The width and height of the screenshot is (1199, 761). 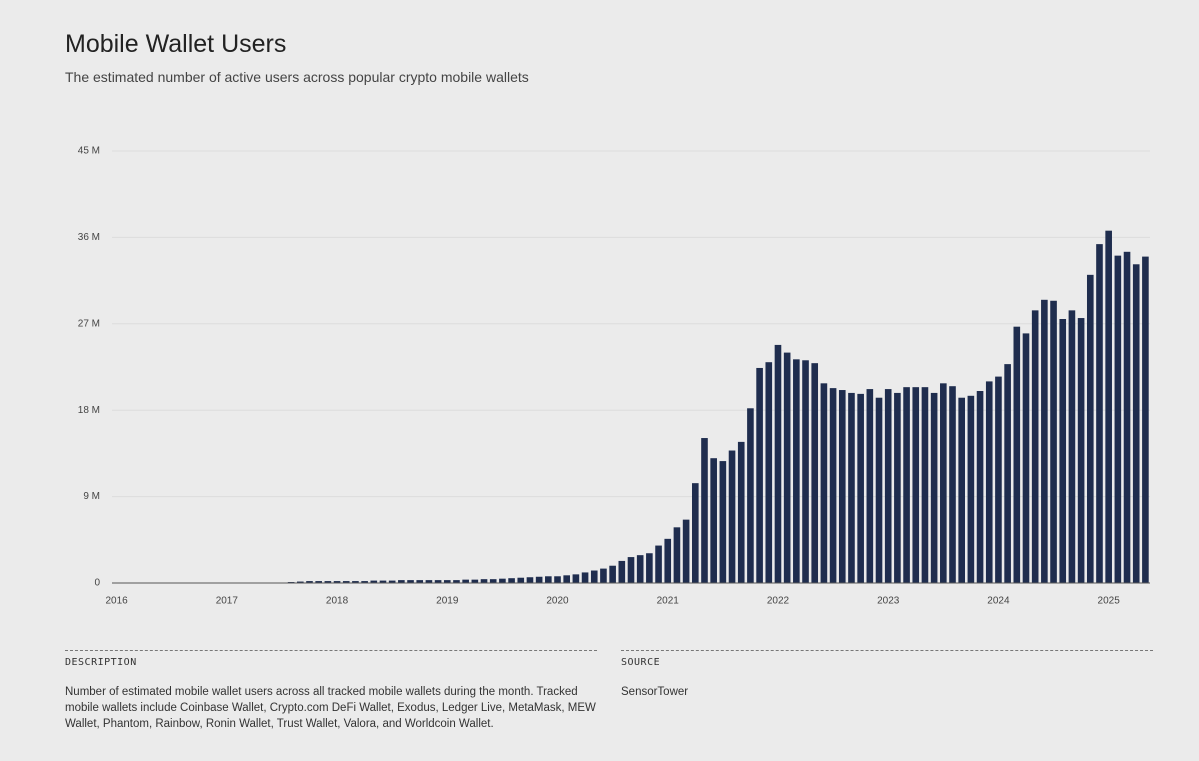 I want to click on description-heading: DESCRIPTION, so click(x=101, y=662).